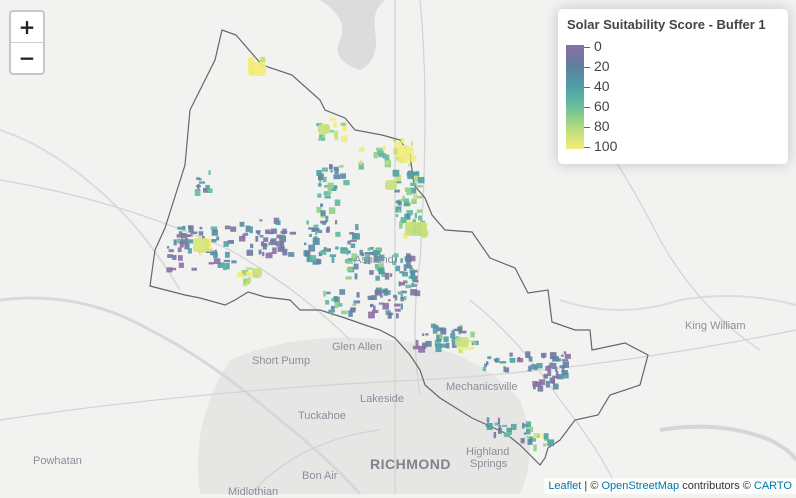  Describe the element at coordinates (489, 464) in the screenshot. I see `place-label-springs: Springs` at that location.